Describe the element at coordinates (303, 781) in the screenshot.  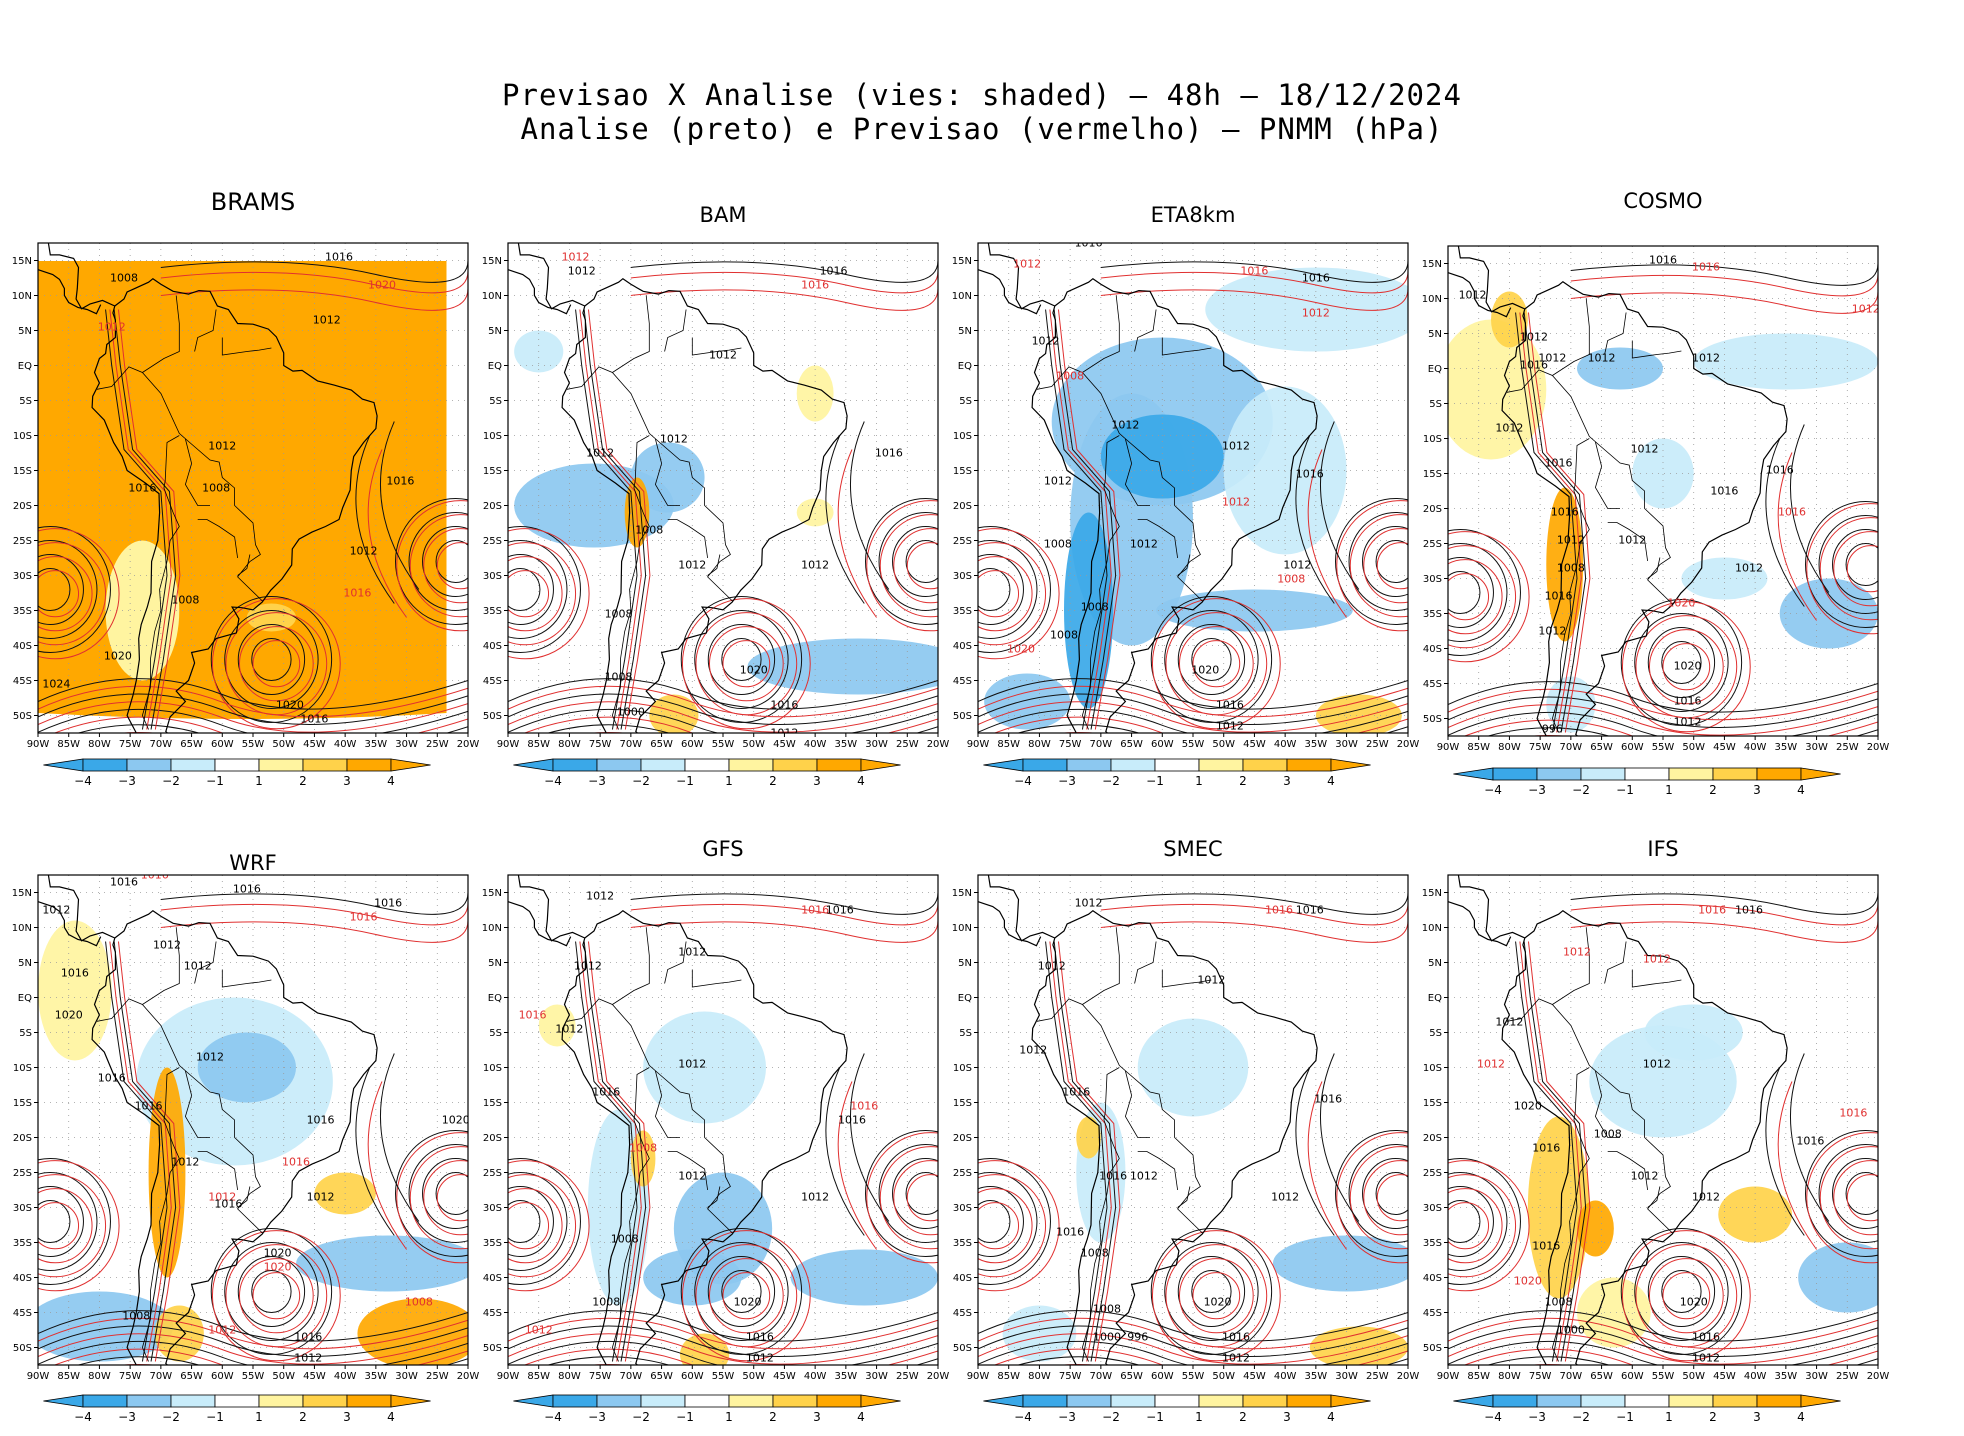
I see `colorbar-tick-label: 2` at that location.